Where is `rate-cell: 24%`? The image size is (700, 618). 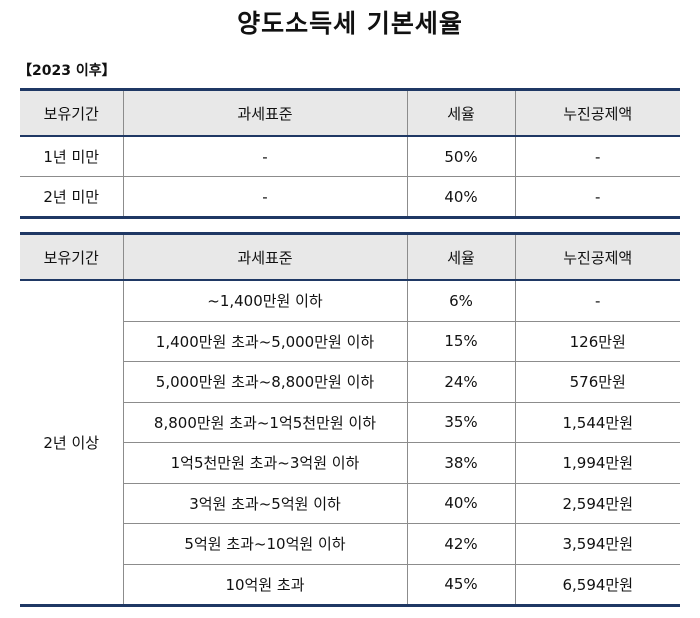 rate-cell: 24% is located at coordinates (461, 382).